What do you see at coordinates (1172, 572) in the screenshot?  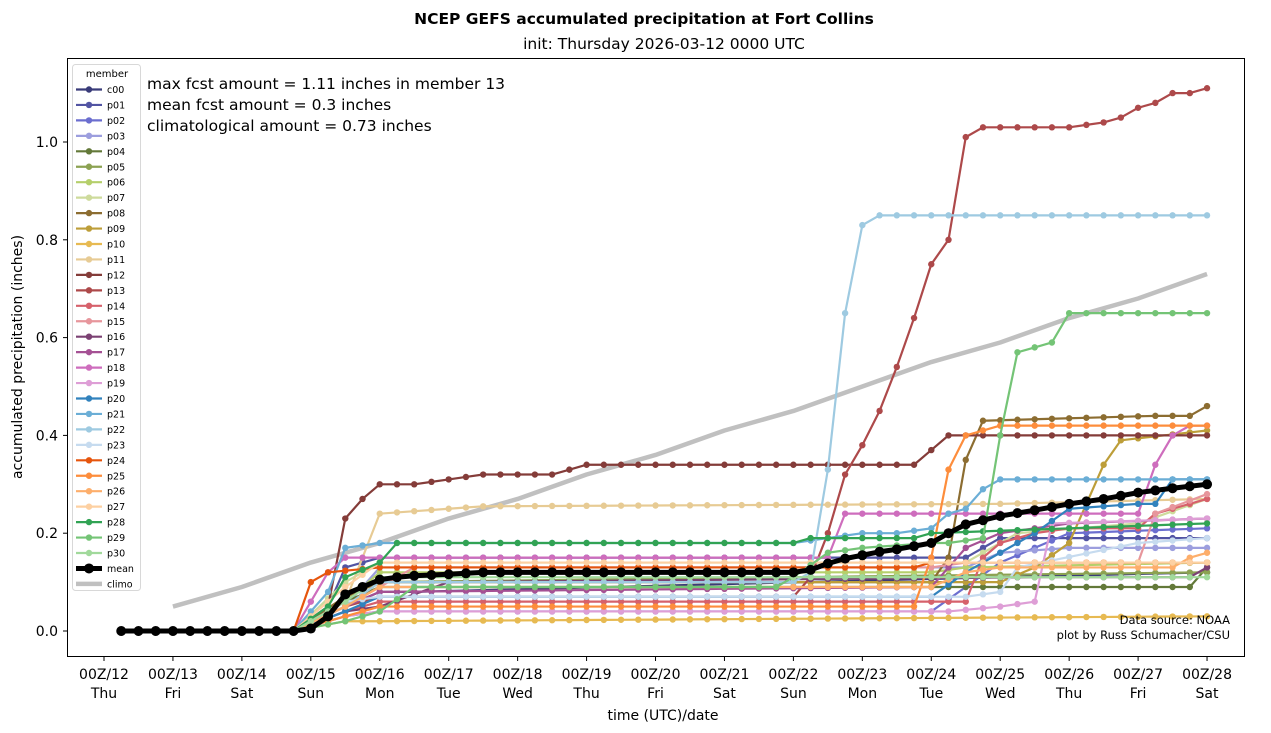 I see `data-point-p05` at bounding box center [1172, 572].